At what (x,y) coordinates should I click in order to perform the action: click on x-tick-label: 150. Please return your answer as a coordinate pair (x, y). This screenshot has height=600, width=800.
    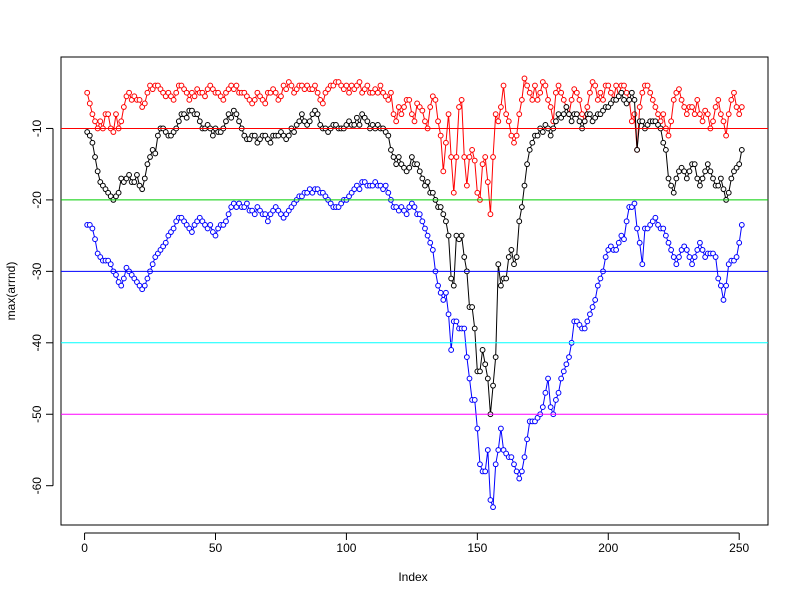
    Looking at the image, I should click on (477, 548).